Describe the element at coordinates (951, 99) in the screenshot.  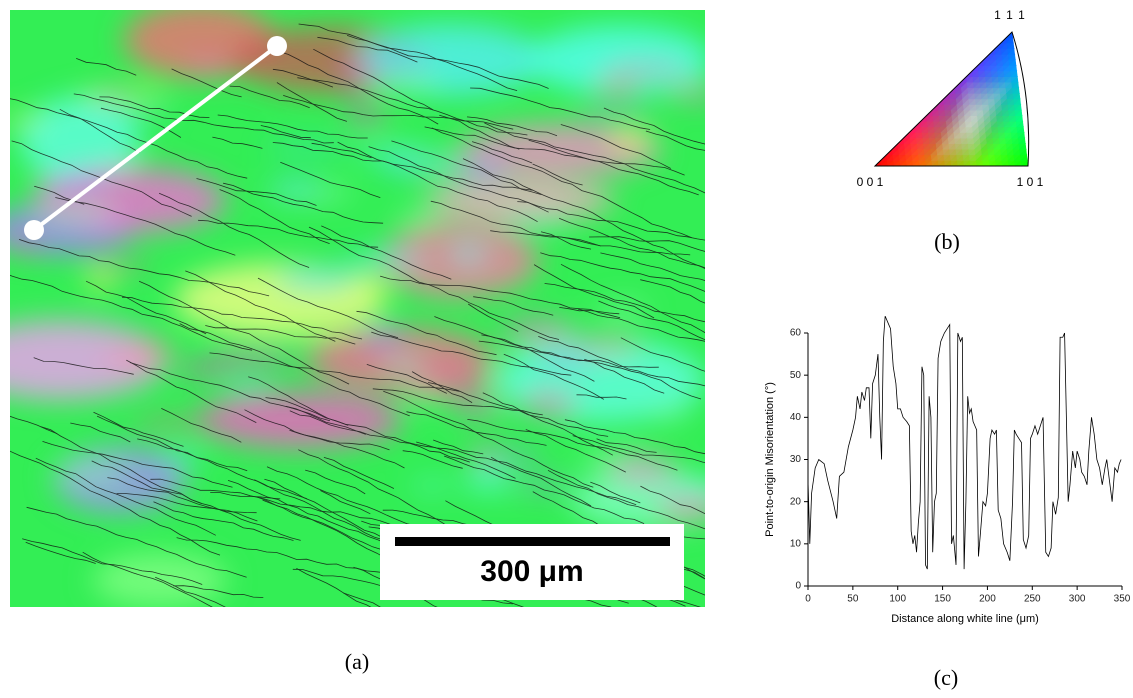
I see `ipf-outline` at that location.